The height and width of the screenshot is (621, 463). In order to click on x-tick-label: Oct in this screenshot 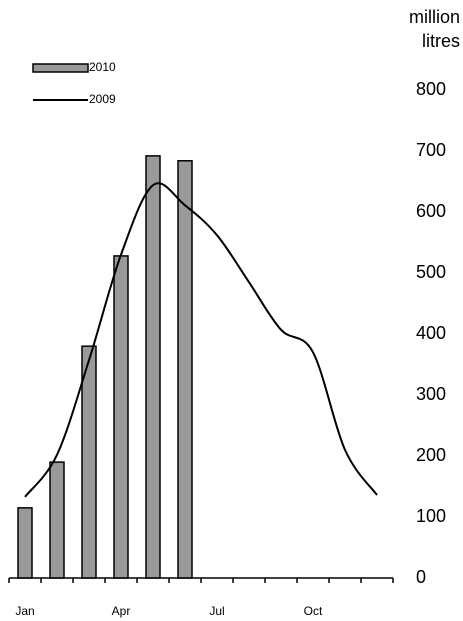, I will do `click(313, 611)`.